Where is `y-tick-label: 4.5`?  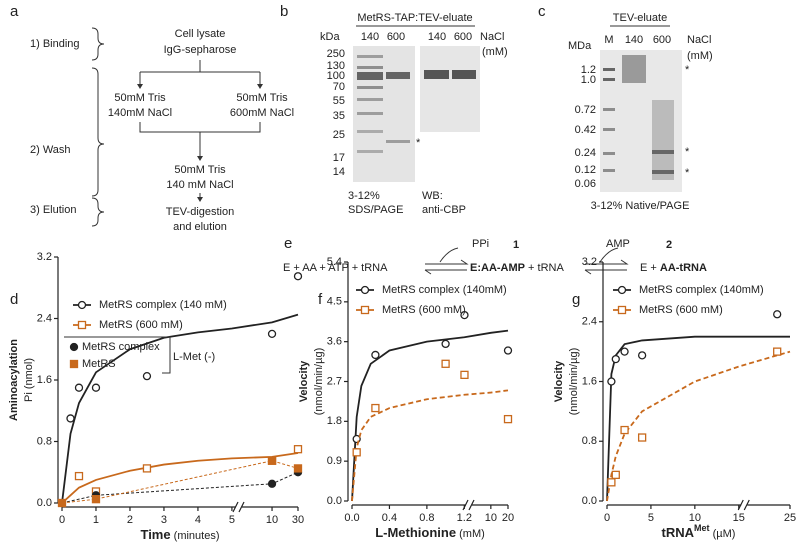 y-tick-label: 4.5 is located at coordinates (334, 302).